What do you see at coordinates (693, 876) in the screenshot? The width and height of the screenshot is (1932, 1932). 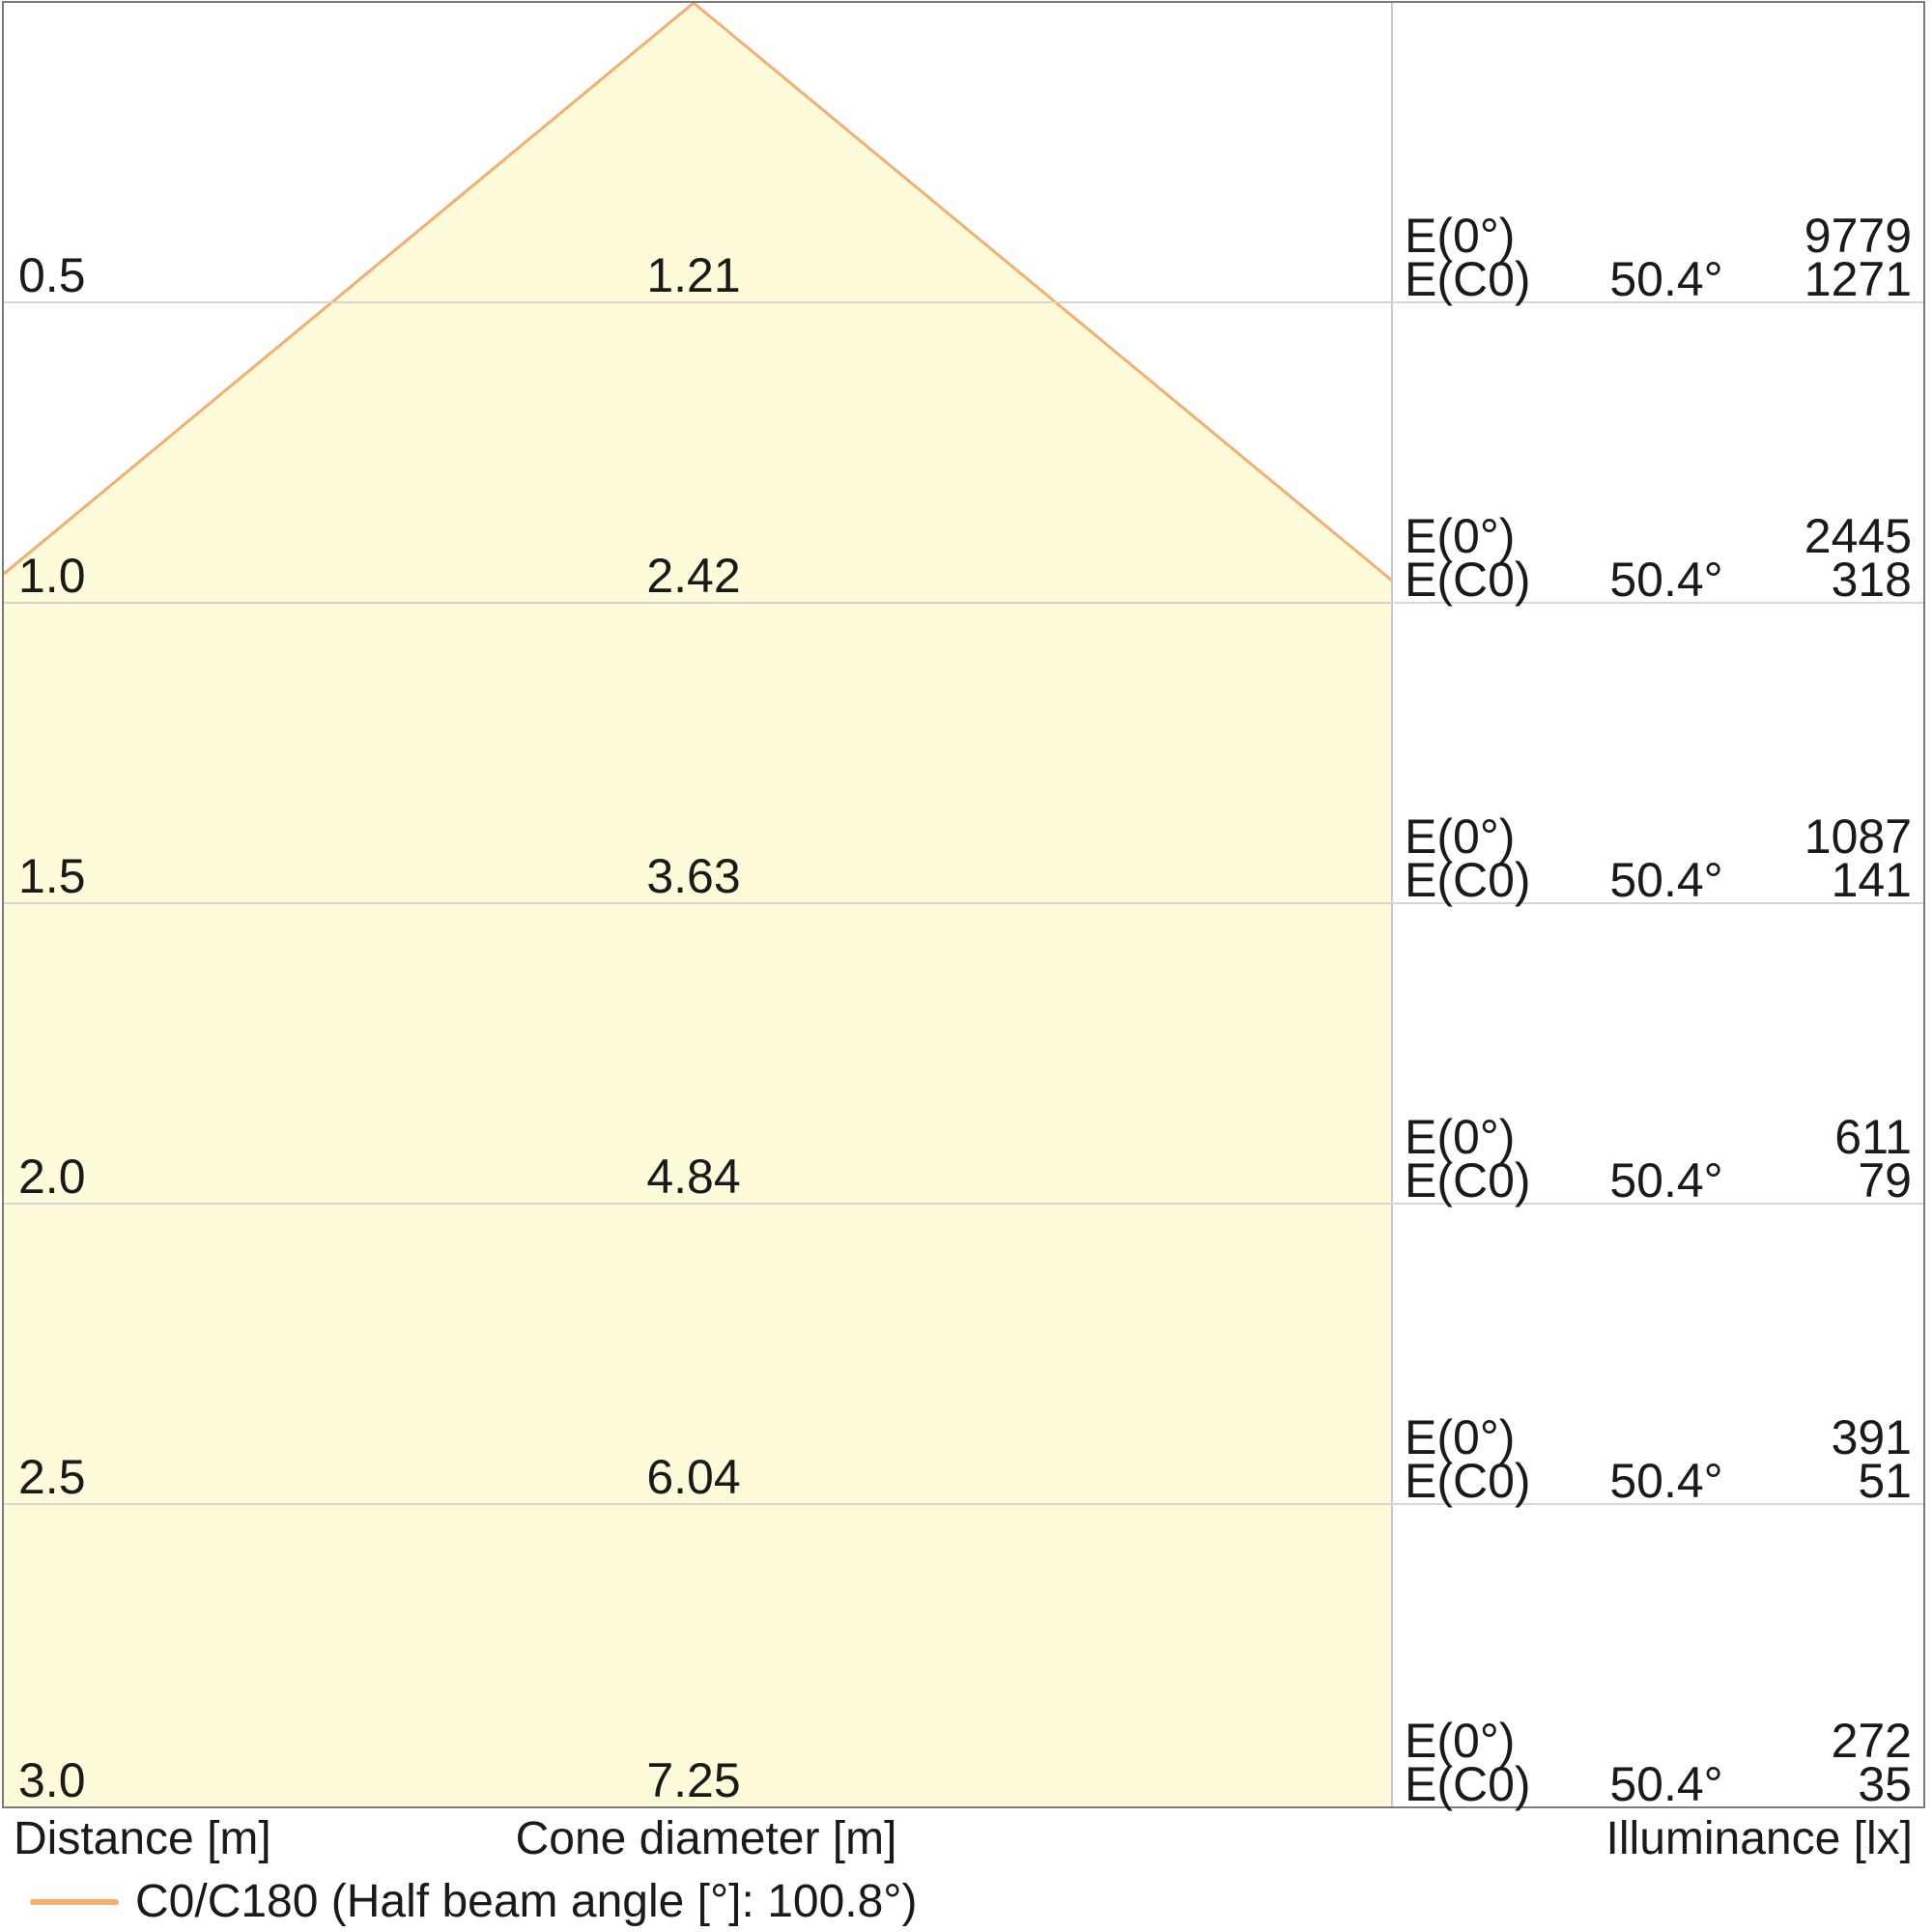 I see `cone-diameter-value: 3.63` at bounding box center [693, 876].